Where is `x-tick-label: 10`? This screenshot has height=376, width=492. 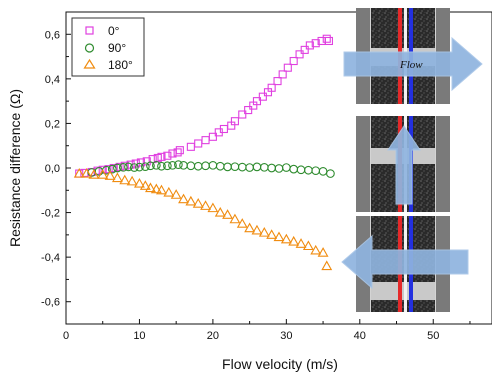 x-tick-label: 10 is located at coordinates (139, 336).